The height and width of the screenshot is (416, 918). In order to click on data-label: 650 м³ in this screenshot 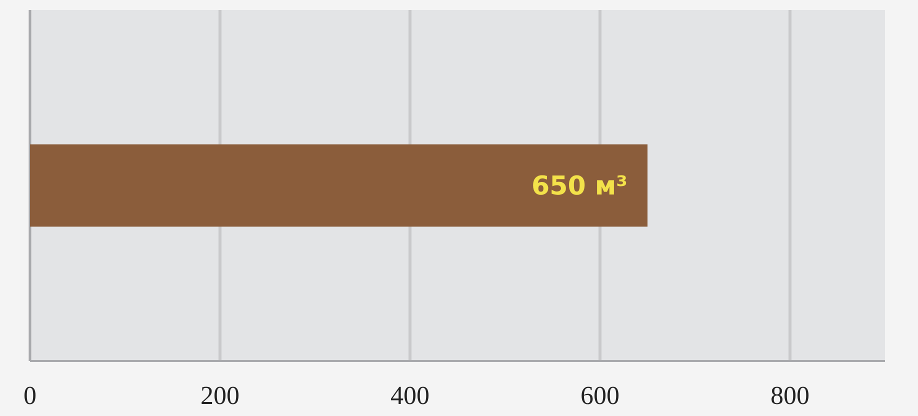, I will do `click(580, 187)`.